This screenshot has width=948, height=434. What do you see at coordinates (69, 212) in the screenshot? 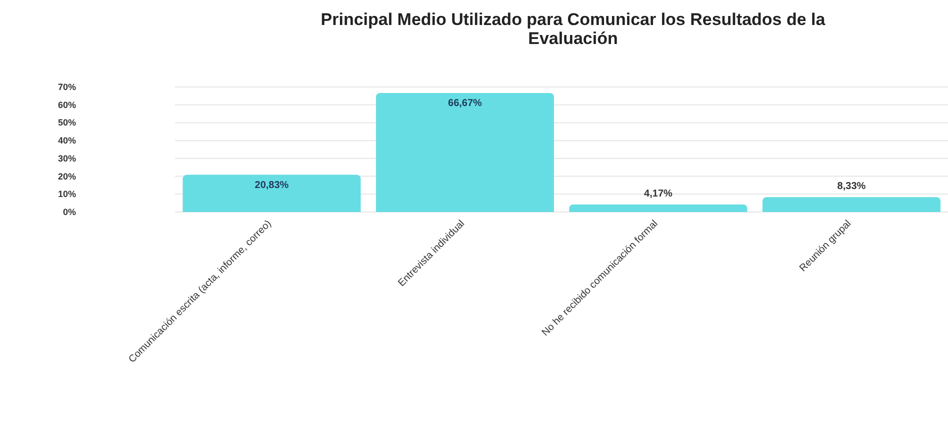
I see `y-tick-label: 0%` at bounding box center [69, 212].